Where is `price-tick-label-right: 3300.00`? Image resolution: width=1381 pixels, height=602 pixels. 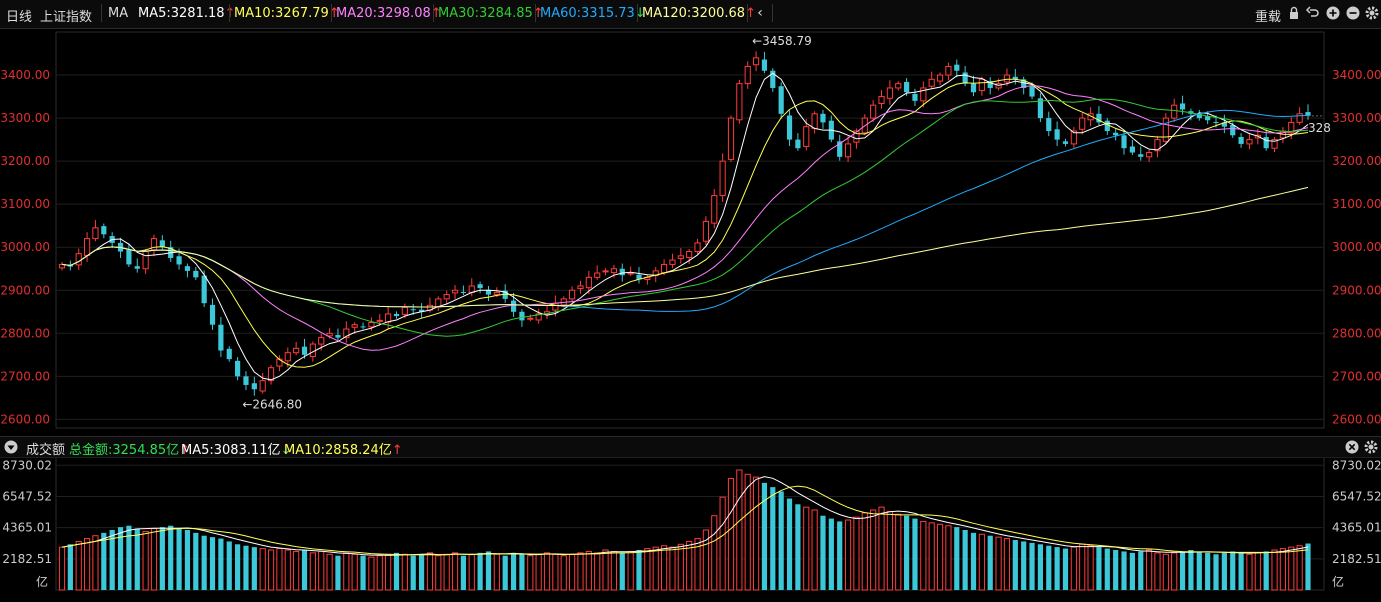
price-tick-label-right: 3300.00 is located at coordinates (1356, 118).